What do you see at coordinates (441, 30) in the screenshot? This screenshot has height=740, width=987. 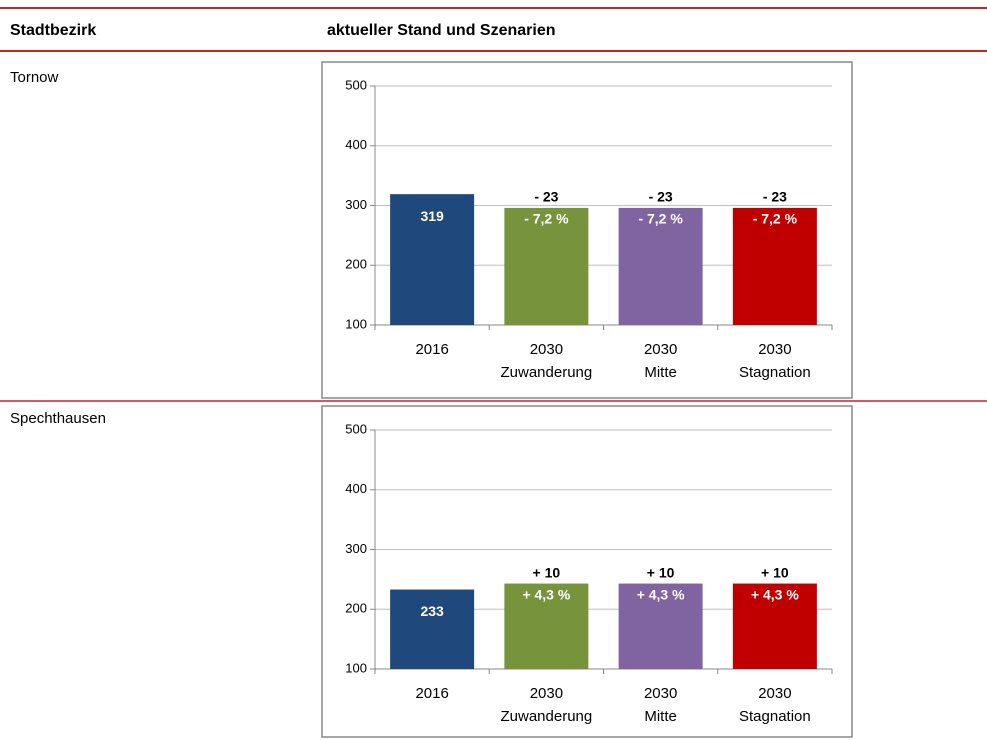 I see `header-cell: aktueller Stand und Szenarien` at bounding box center [441, 30].